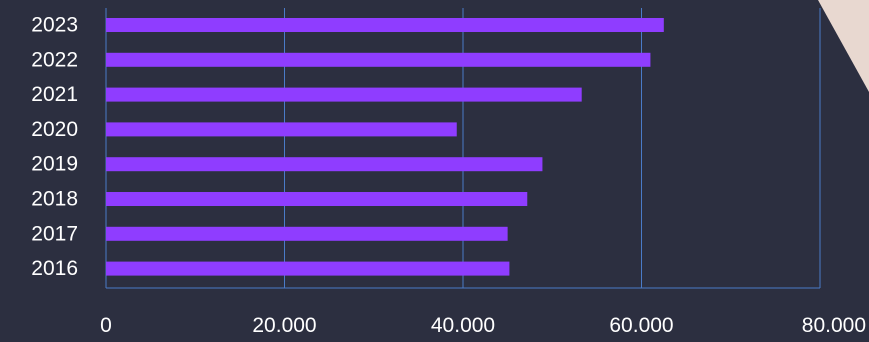  I want to click on bar-2019, so click(324, 164).